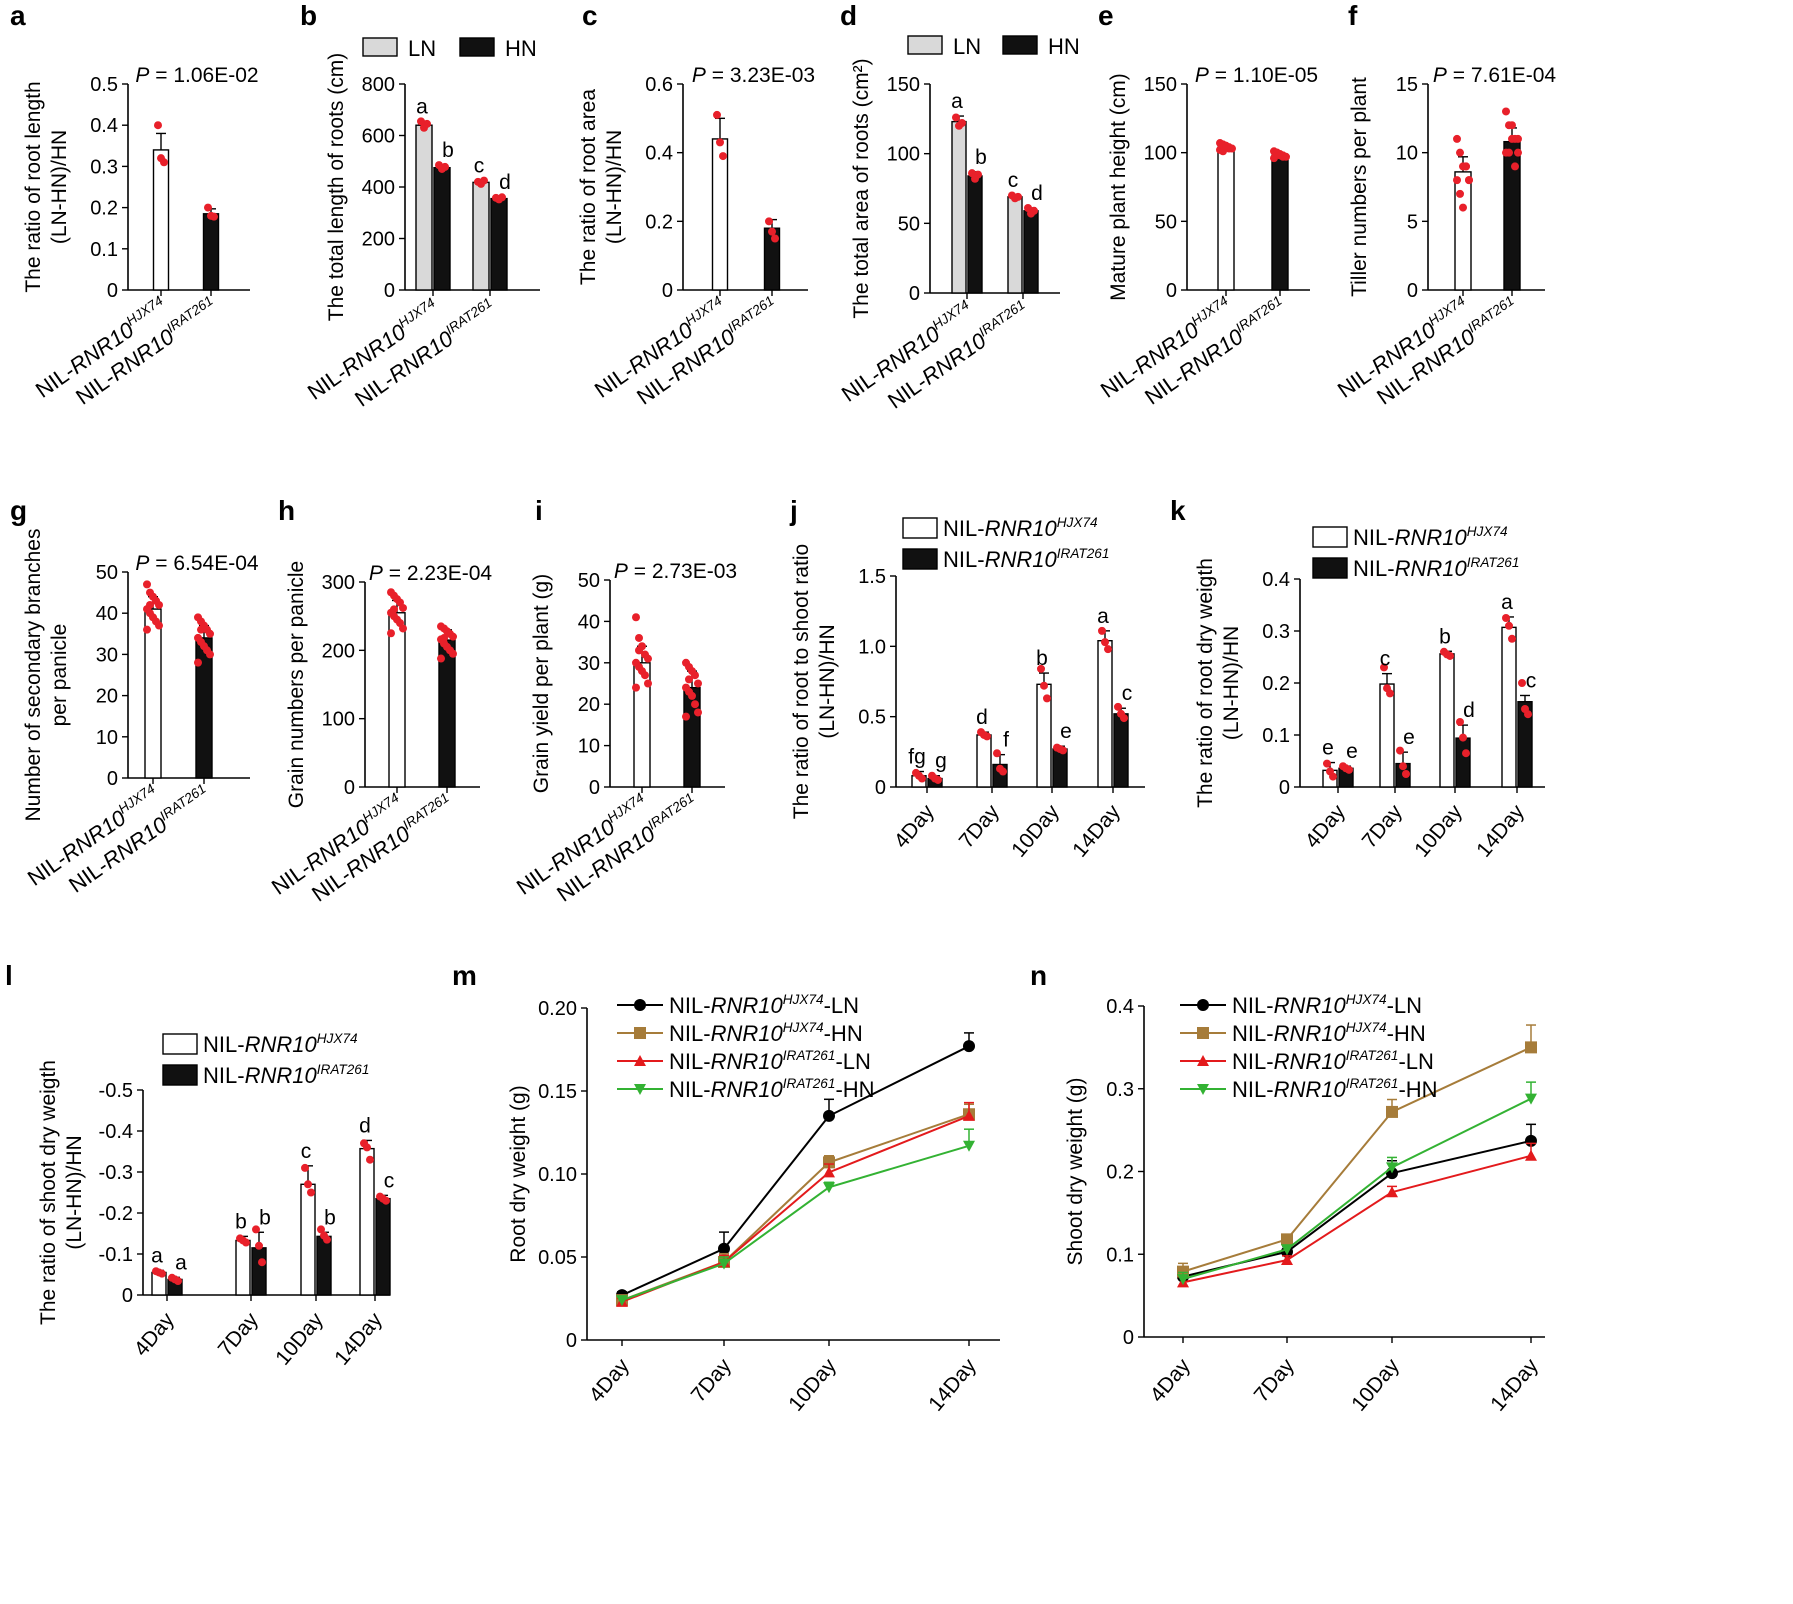 The height and width of the screenshot is (1604, 1793). I want to click on bar-ln, so click(481, 236).